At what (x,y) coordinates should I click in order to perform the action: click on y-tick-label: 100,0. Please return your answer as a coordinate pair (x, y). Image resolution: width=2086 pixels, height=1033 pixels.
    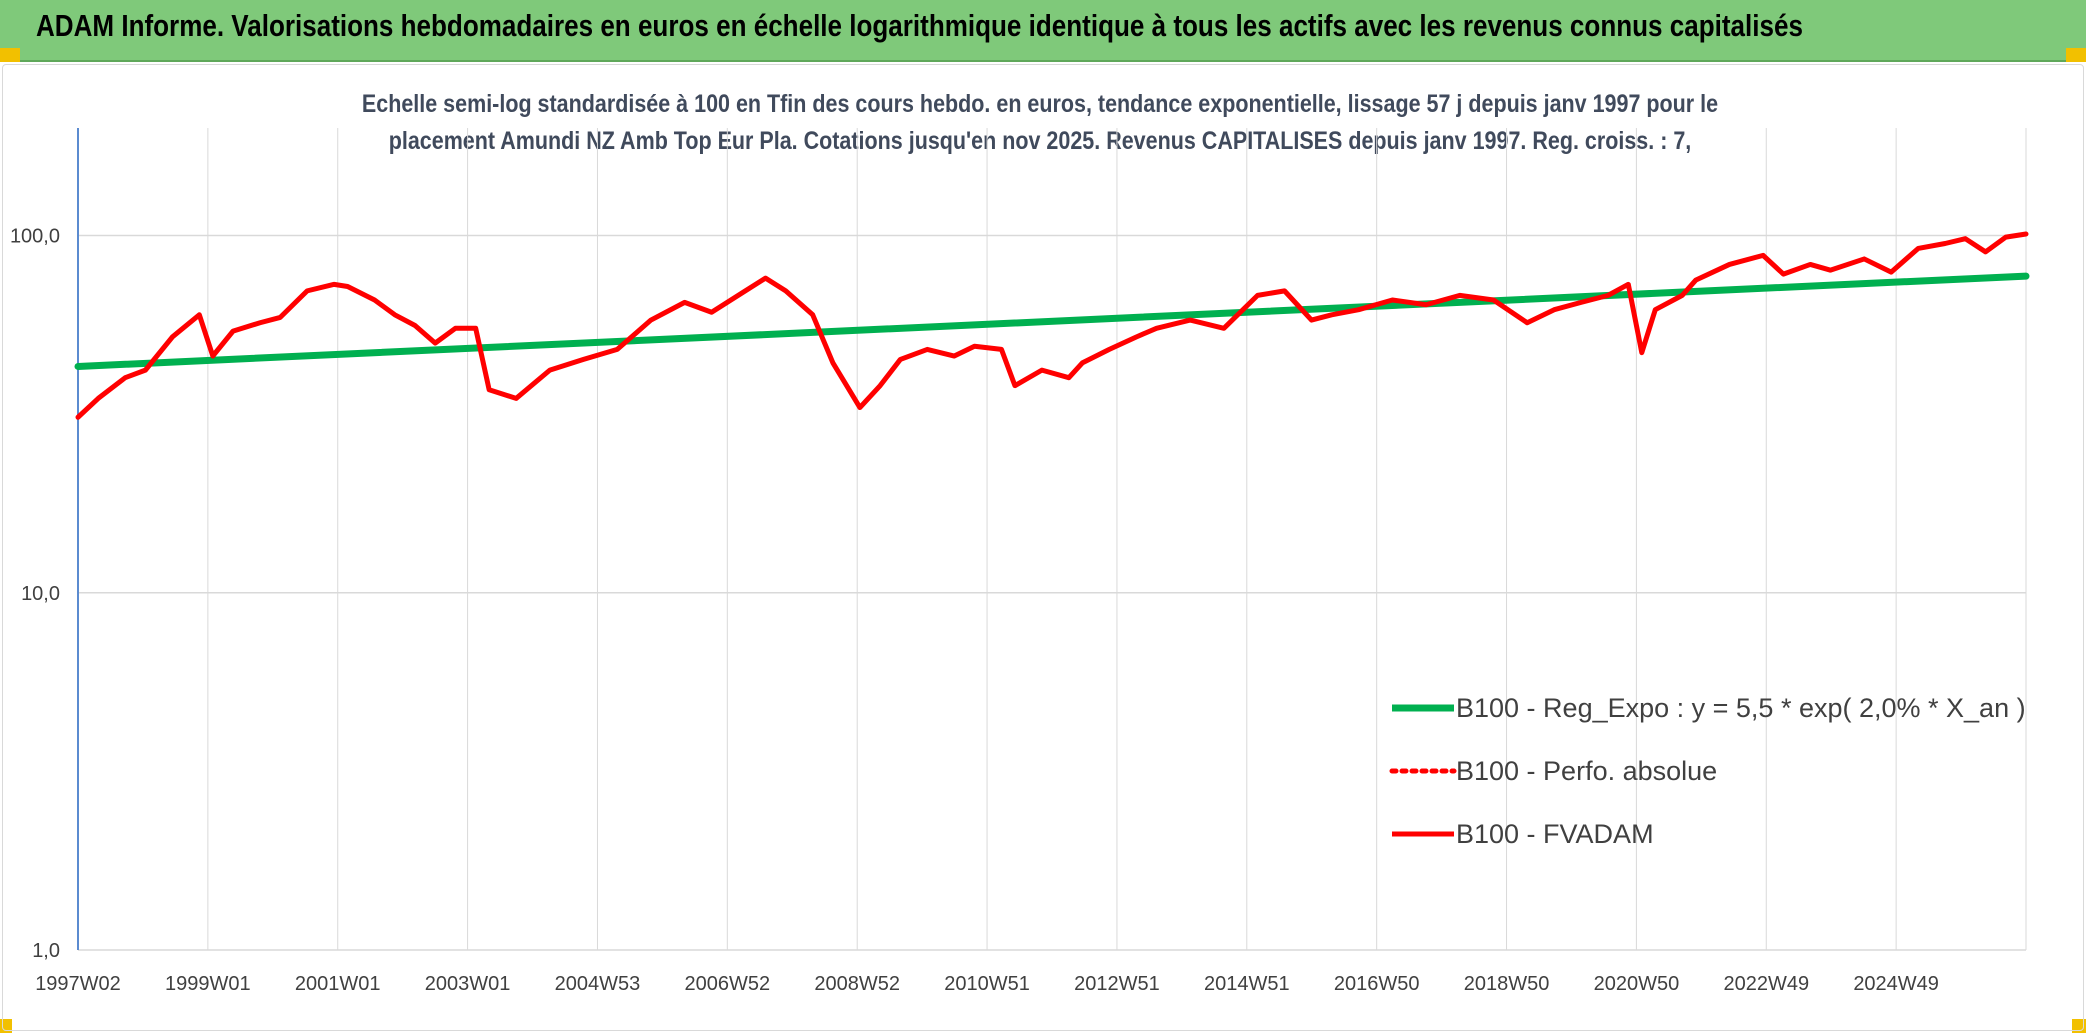
    Looking at the image, I should click on (35, 237).